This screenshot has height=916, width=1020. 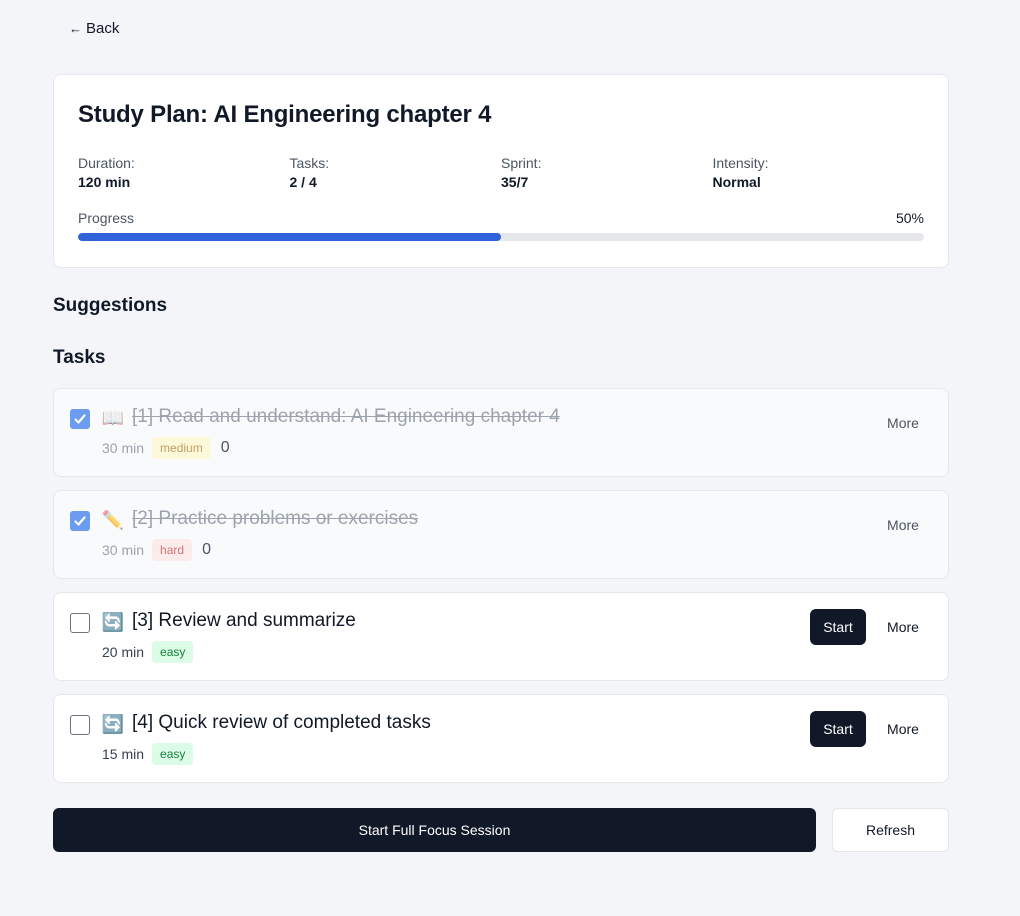 I want to click on task-meta: 30 min hard 0, so click(x=156, y=550).